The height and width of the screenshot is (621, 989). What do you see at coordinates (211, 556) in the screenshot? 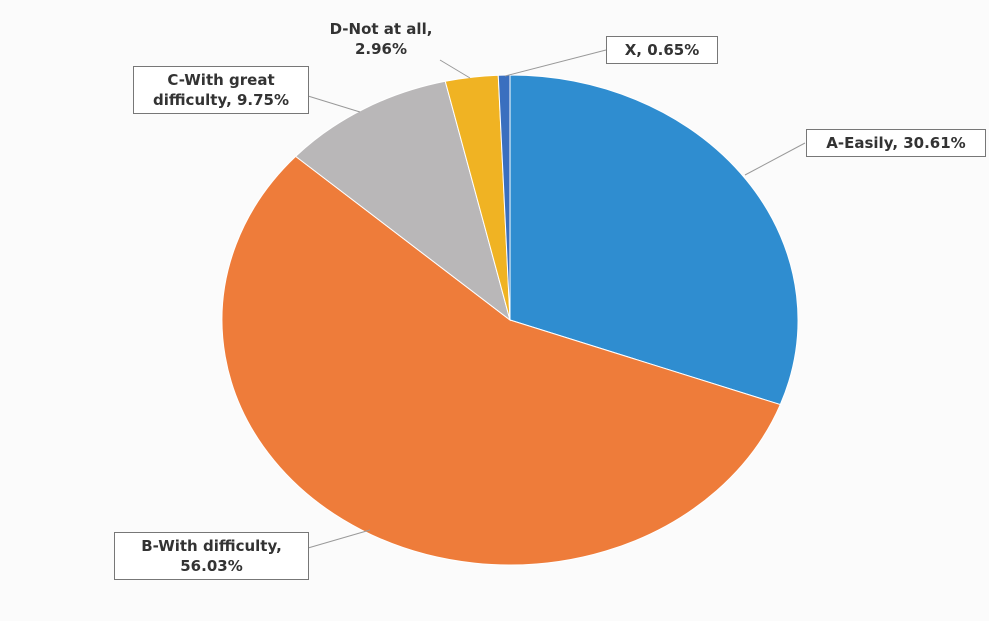
I see `data-label: B-With difficulty 56.03%` at bounding box center [211, 556].